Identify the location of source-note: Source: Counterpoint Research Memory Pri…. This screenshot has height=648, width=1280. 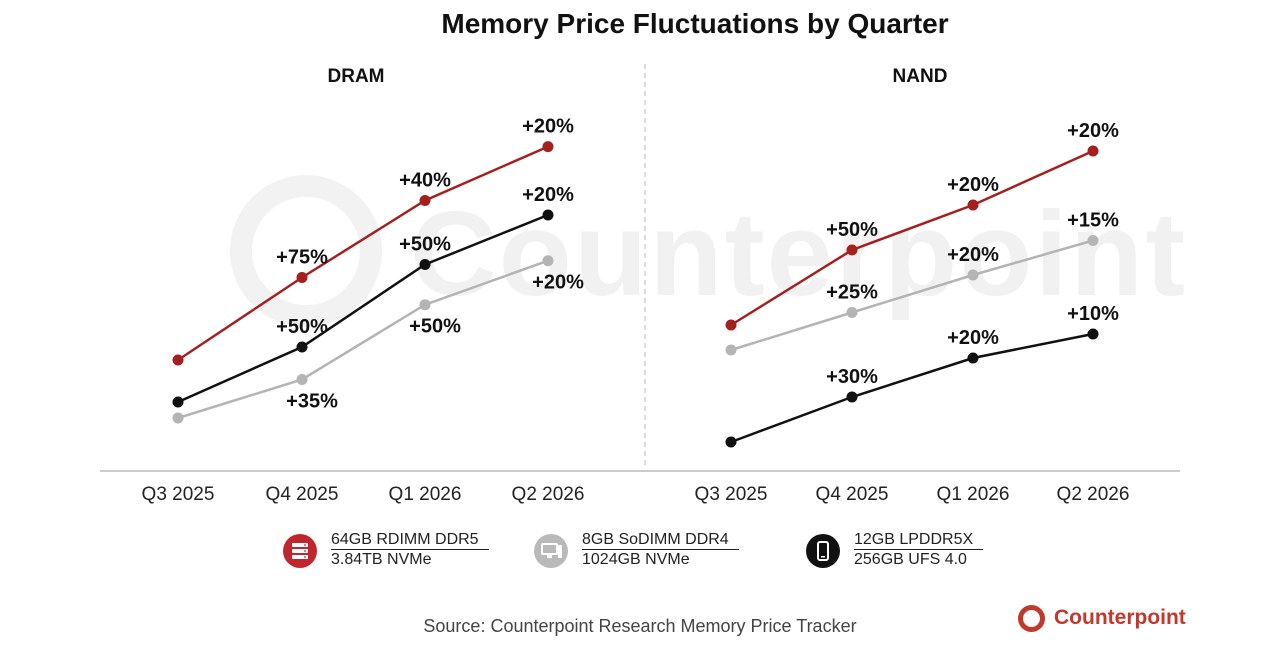
(640, 626).